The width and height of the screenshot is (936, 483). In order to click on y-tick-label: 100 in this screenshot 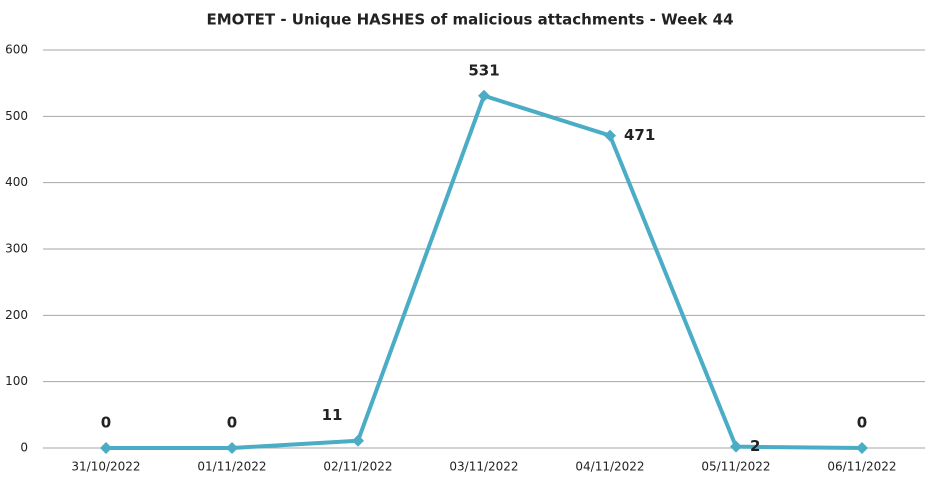, I will do `click(16, 381)`.